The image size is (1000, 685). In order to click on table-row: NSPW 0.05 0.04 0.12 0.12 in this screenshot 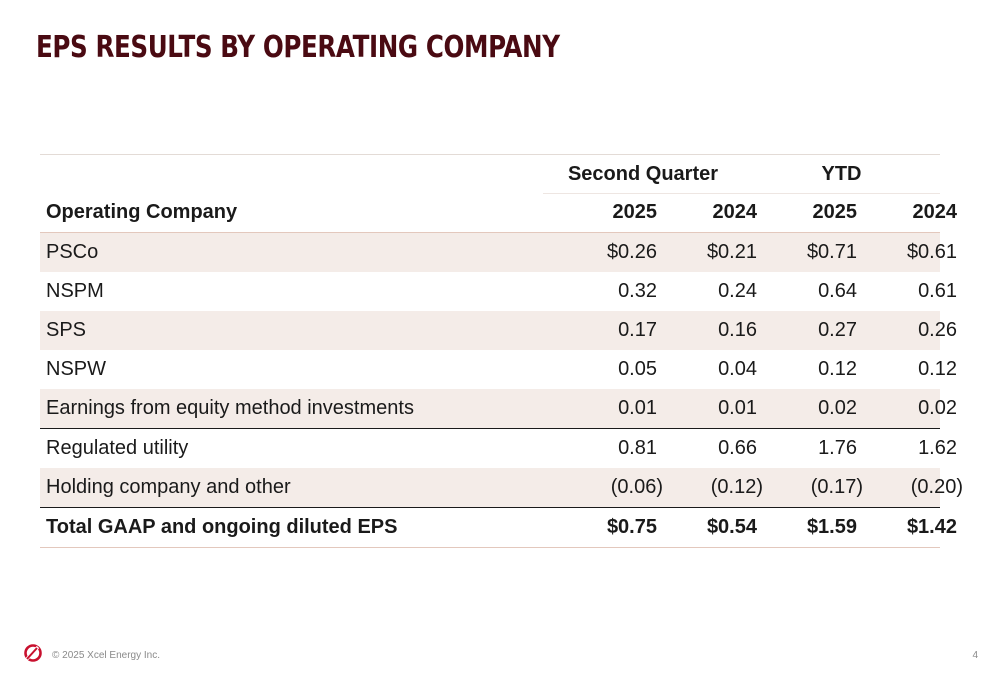, I will do `click(498, 369)`.